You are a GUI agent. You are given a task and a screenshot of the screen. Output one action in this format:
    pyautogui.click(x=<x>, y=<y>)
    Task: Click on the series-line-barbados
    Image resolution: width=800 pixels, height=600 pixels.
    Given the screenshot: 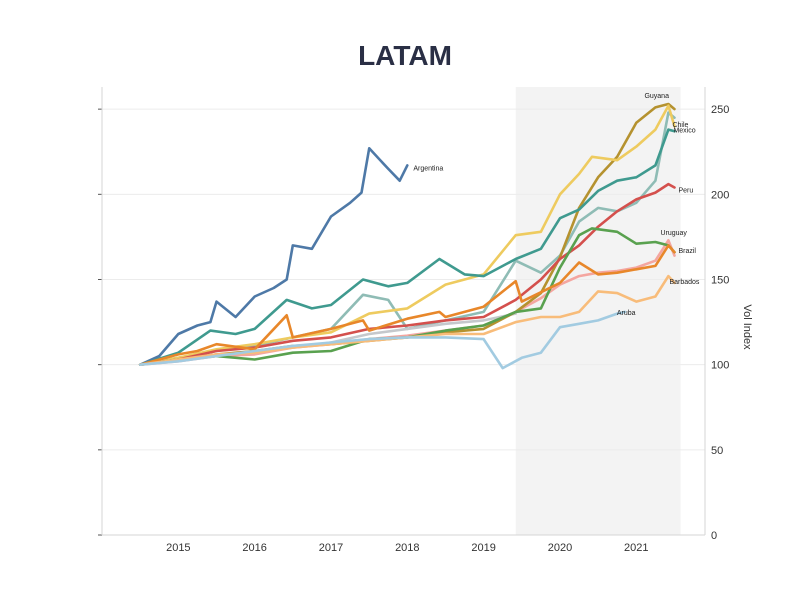 What is the action you would take?
    pyautogui.click(x=407, y=320)
    